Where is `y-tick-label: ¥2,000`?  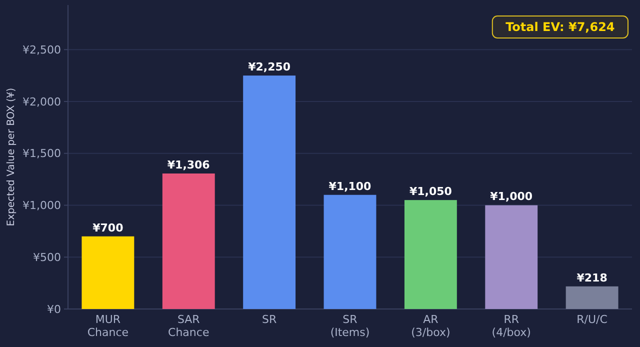
y-tick-label: ¥2,000 is located at coordinates (41, 101).